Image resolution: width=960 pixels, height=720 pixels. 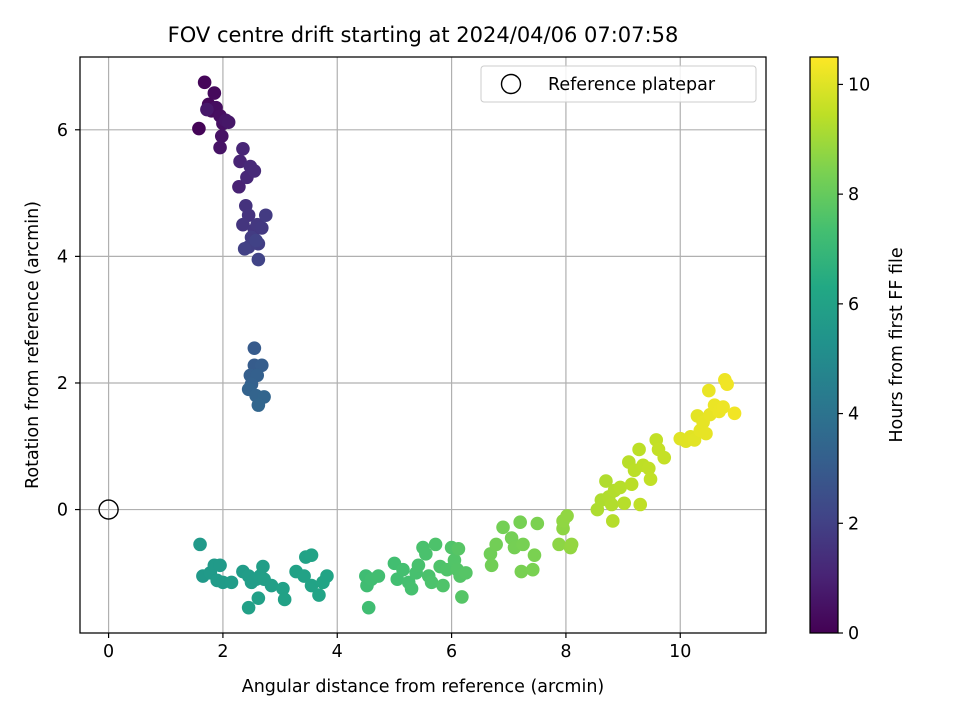 I want to click on colorbar-tick-label: 6, so click(x=853, y=305).